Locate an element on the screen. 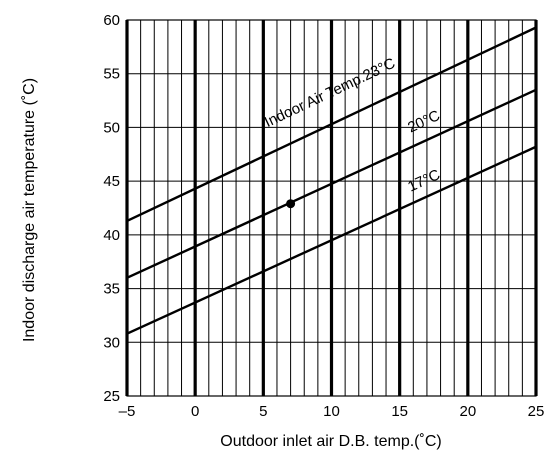  y-tick-label: 25 is located at coordinates (111, 396).